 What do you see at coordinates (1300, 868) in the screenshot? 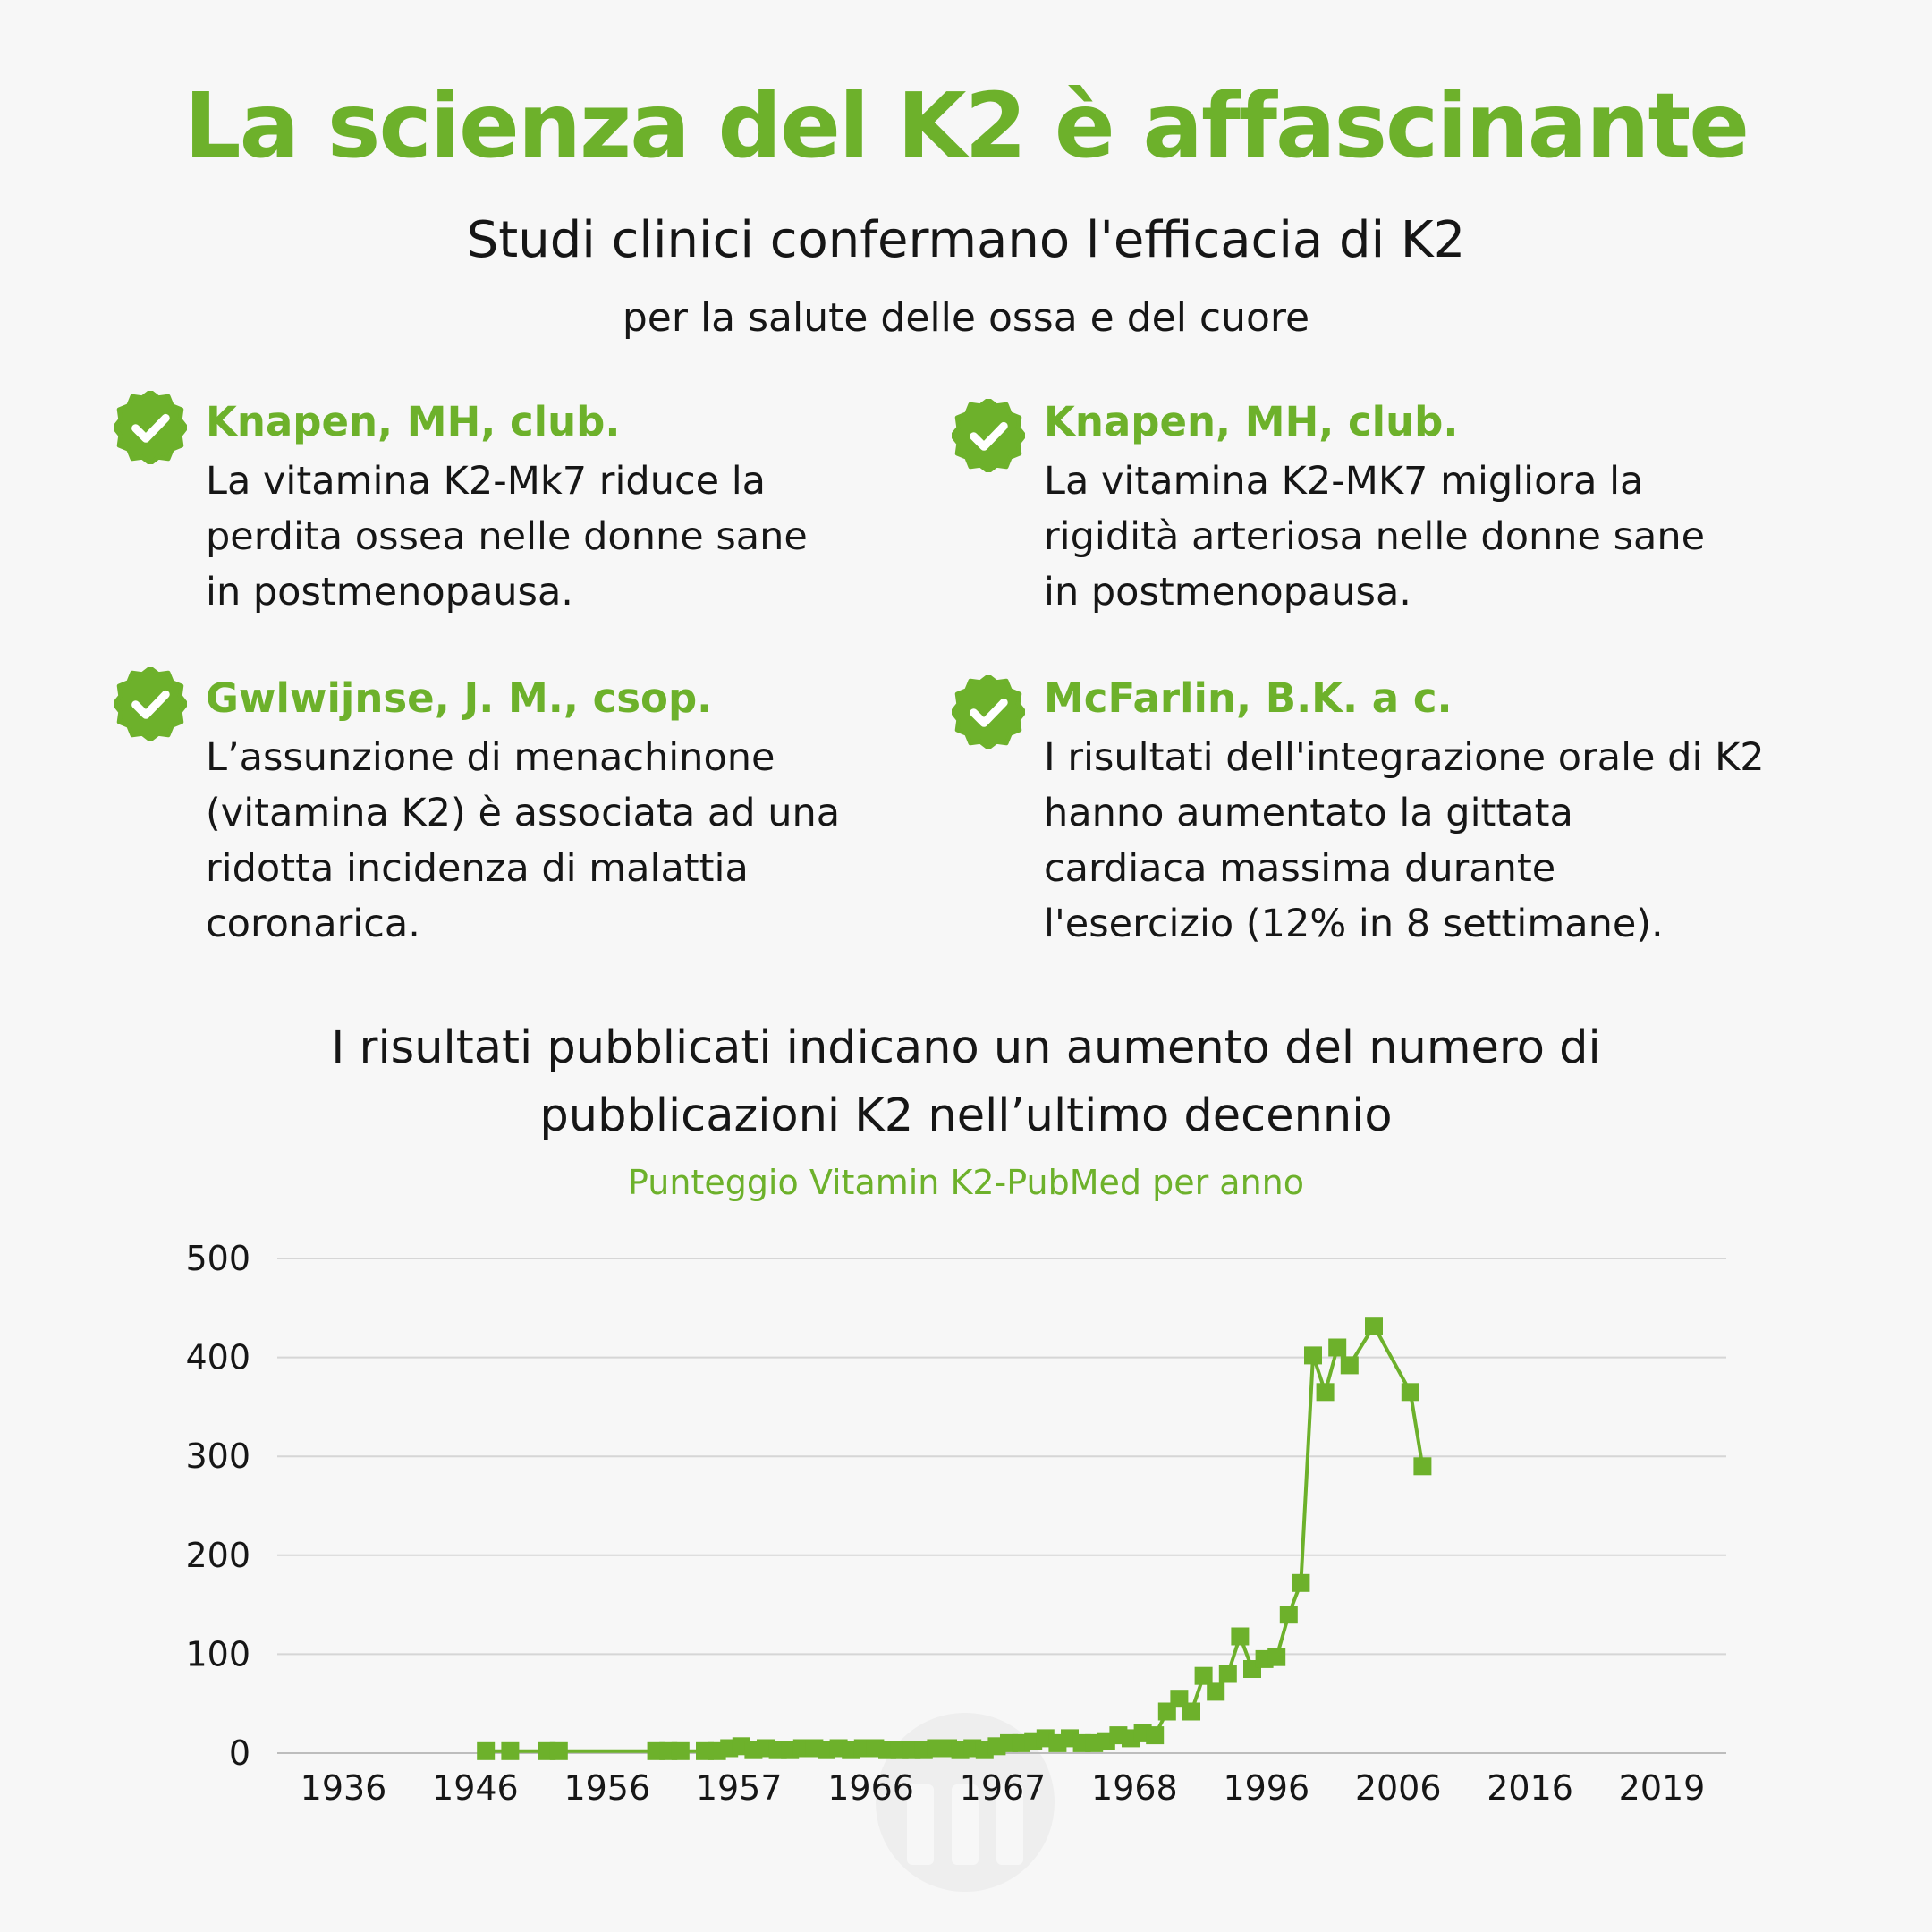
I see `study-description-line: cardiaca massima durante` at bounding box center [1300, 868].